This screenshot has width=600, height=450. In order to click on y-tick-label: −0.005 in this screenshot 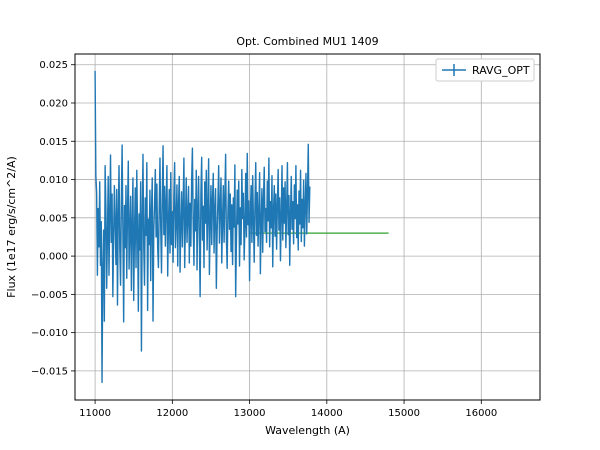, I will do `click(49, 295)`.